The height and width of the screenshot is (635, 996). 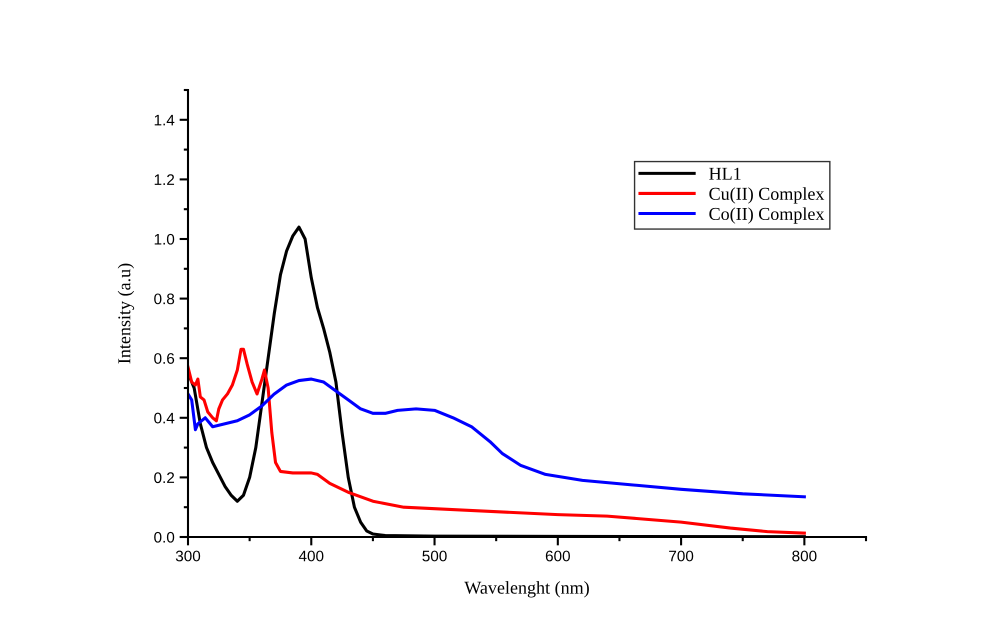 I want to click on y-tick-label: 0.8, so click(x=164, y=298).